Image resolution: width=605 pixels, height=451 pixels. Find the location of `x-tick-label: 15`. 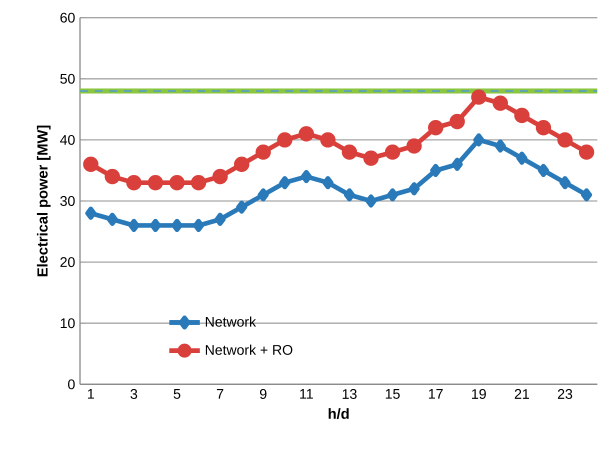

x-tick-label: 15 is located at coordinates (393, 394).